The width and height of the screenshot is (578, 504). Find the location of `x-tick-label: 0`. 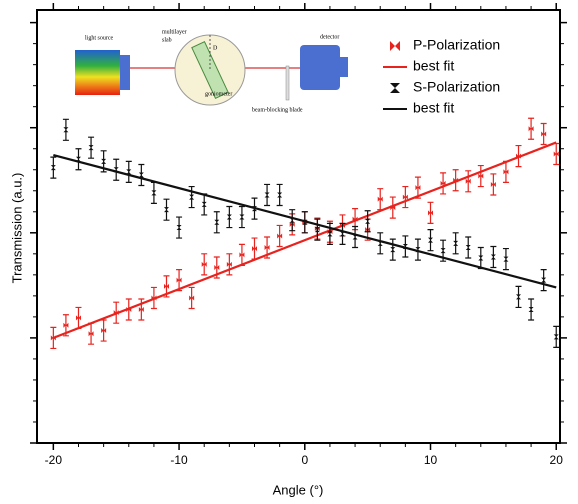

x-tick-label: 0 is located at coordinates (304, 460).